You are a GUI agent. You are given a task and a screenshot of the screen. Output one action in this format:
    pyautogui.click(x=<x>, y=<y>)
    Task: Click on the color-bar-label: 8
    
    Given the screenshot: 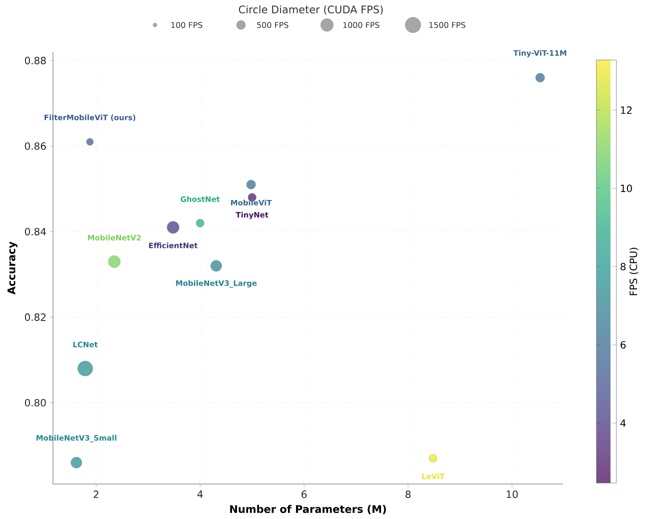 What is the action you would take?
    pyautogui.click(x=623, y=266)
    